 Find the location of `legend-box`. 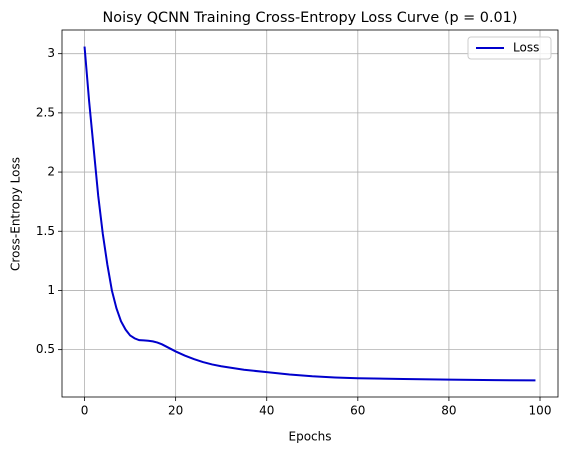

legend-box is located at coordinates (509, 48).